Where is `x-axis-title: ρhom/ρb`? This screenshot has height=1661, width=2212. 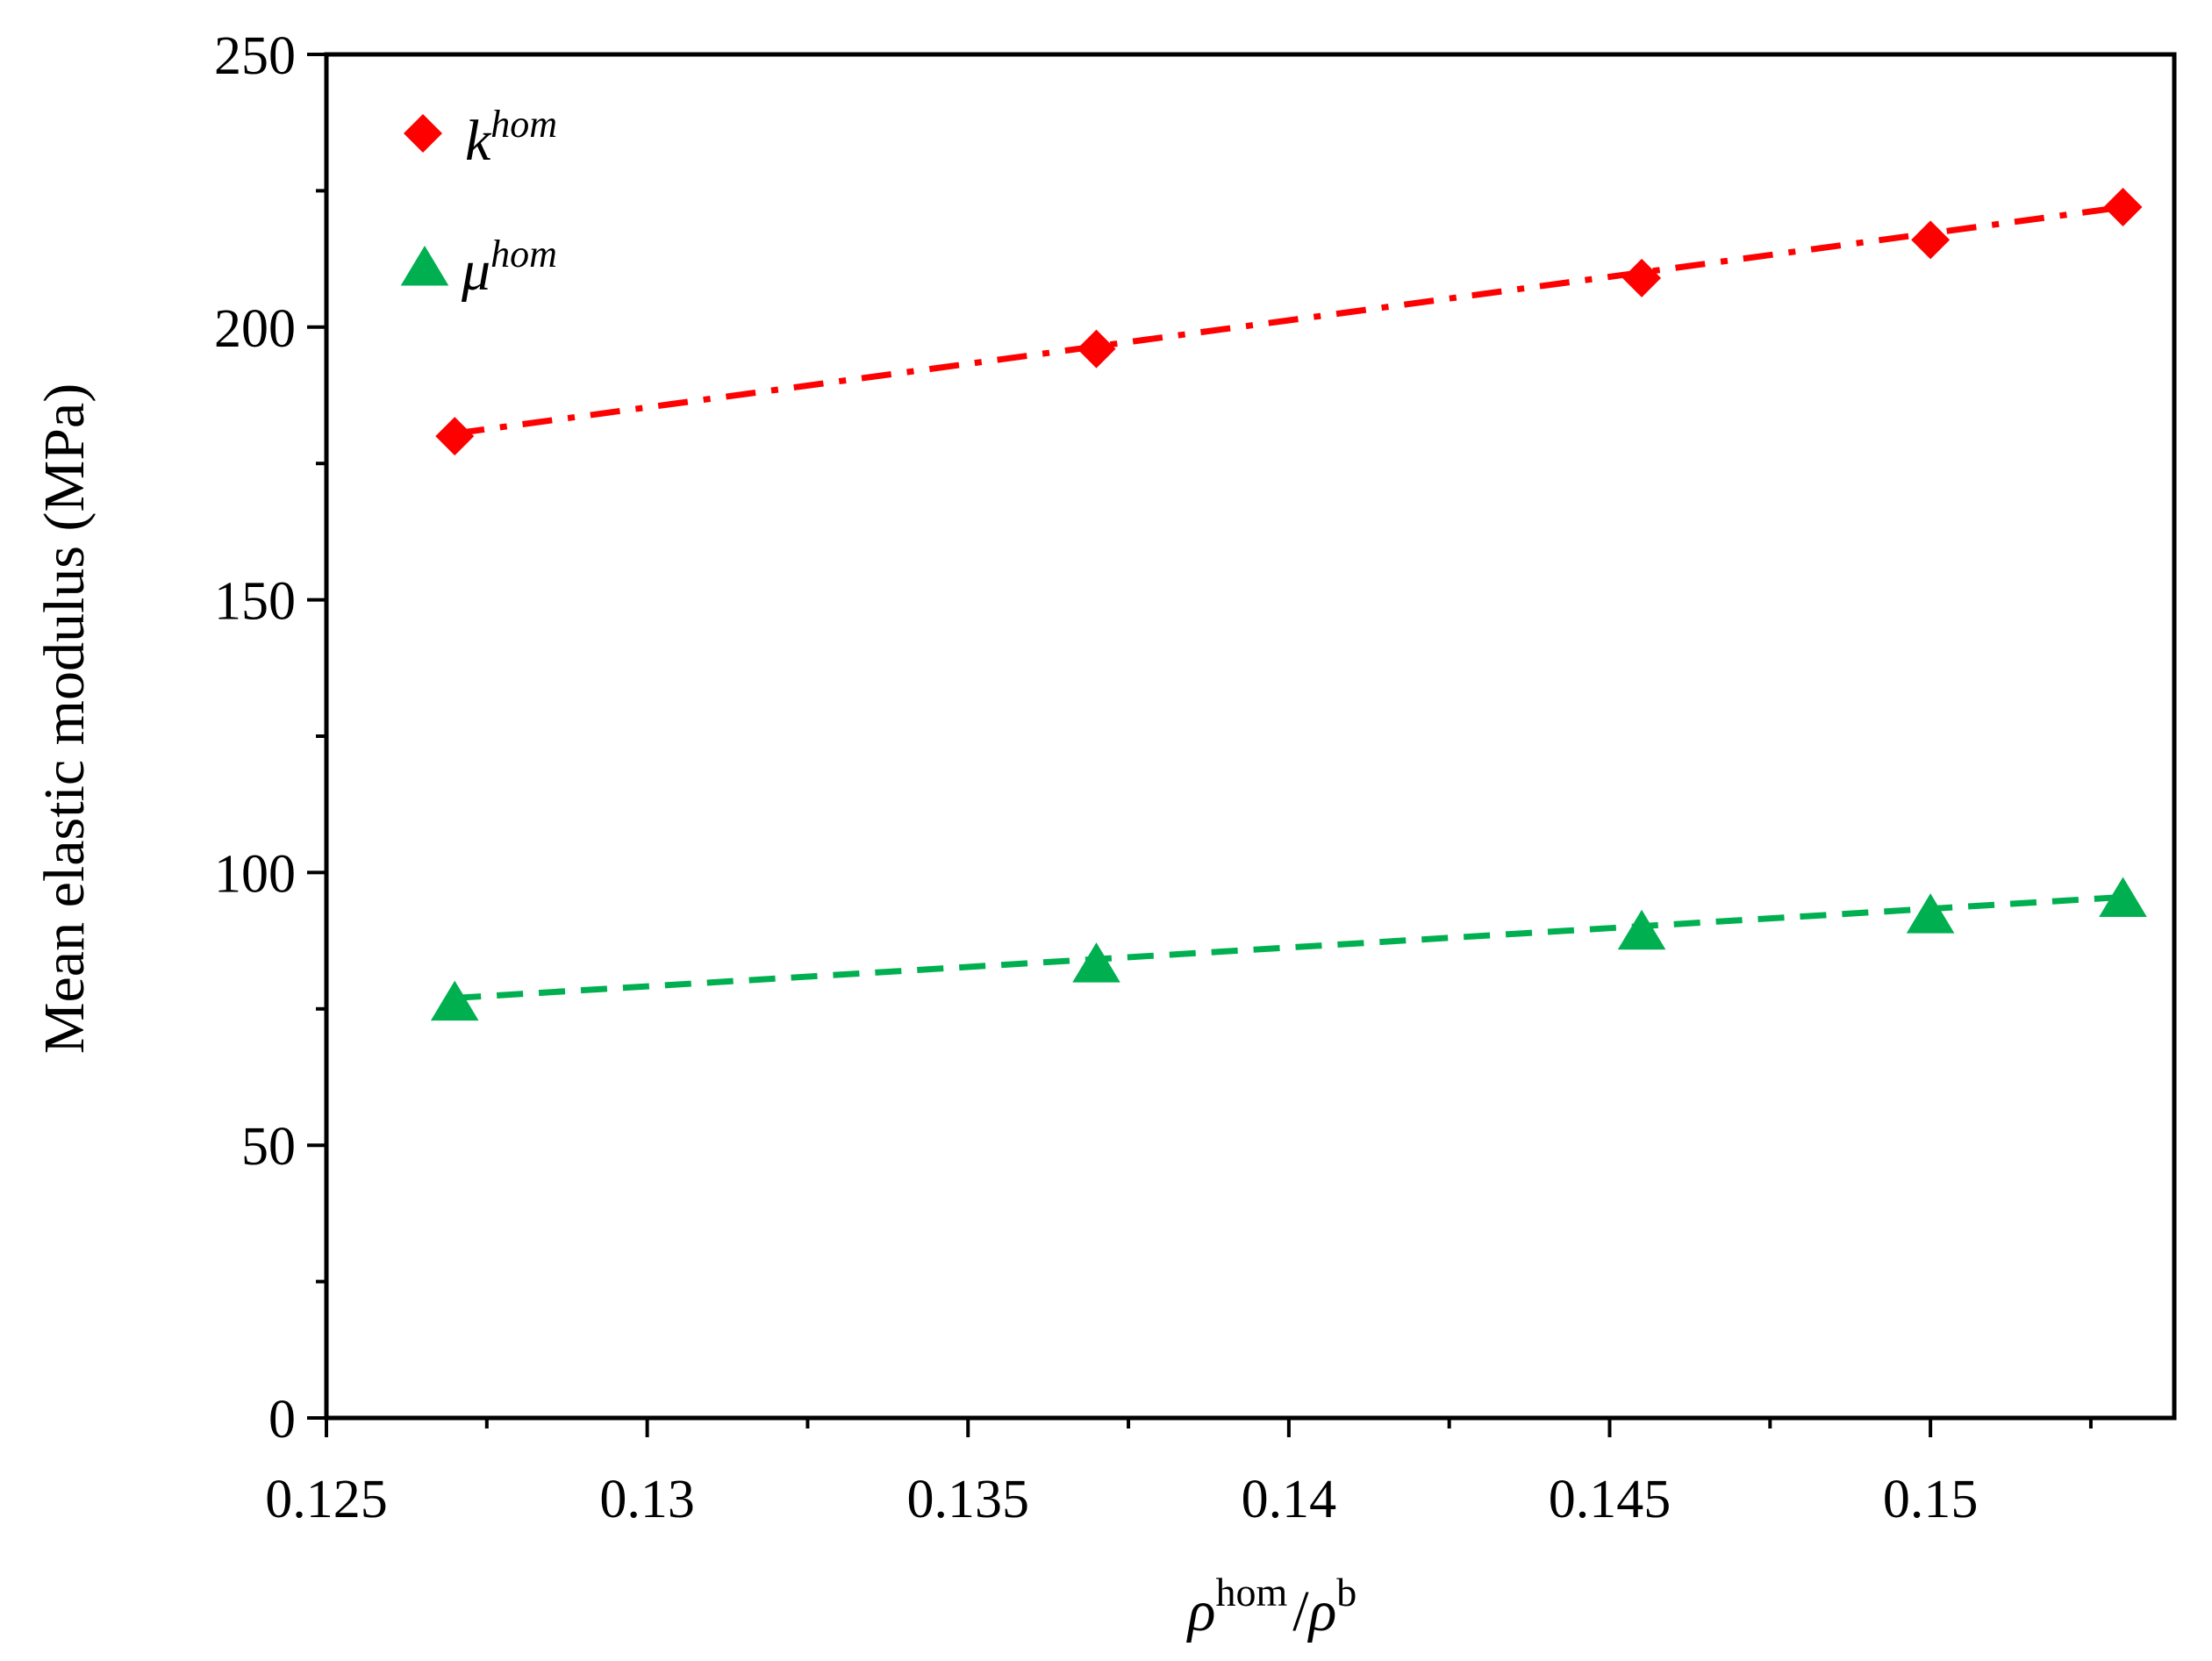 x-axis-title: ρhom/ρb is located at coordinates (1271, 1606).